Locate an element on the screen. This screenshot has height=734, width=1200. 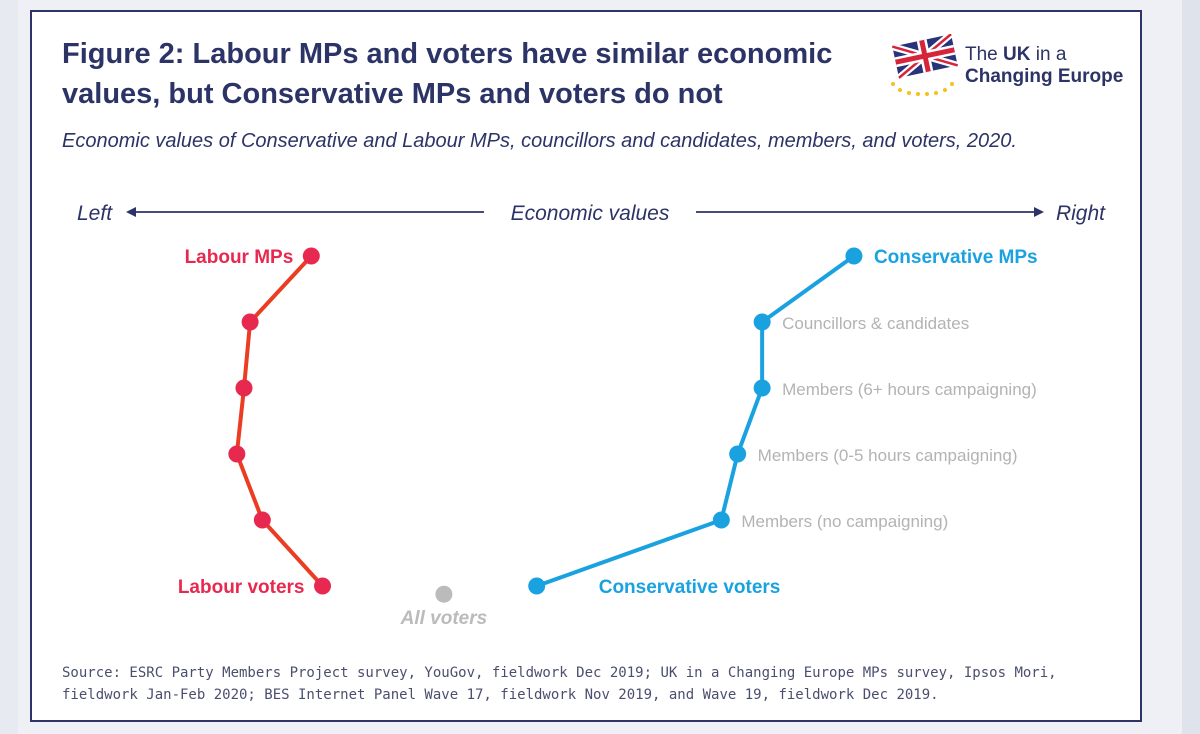
label-members-0-5-hours-campaigning: Members (0-5 hours campaigning) is located at coordinates (888, 455).